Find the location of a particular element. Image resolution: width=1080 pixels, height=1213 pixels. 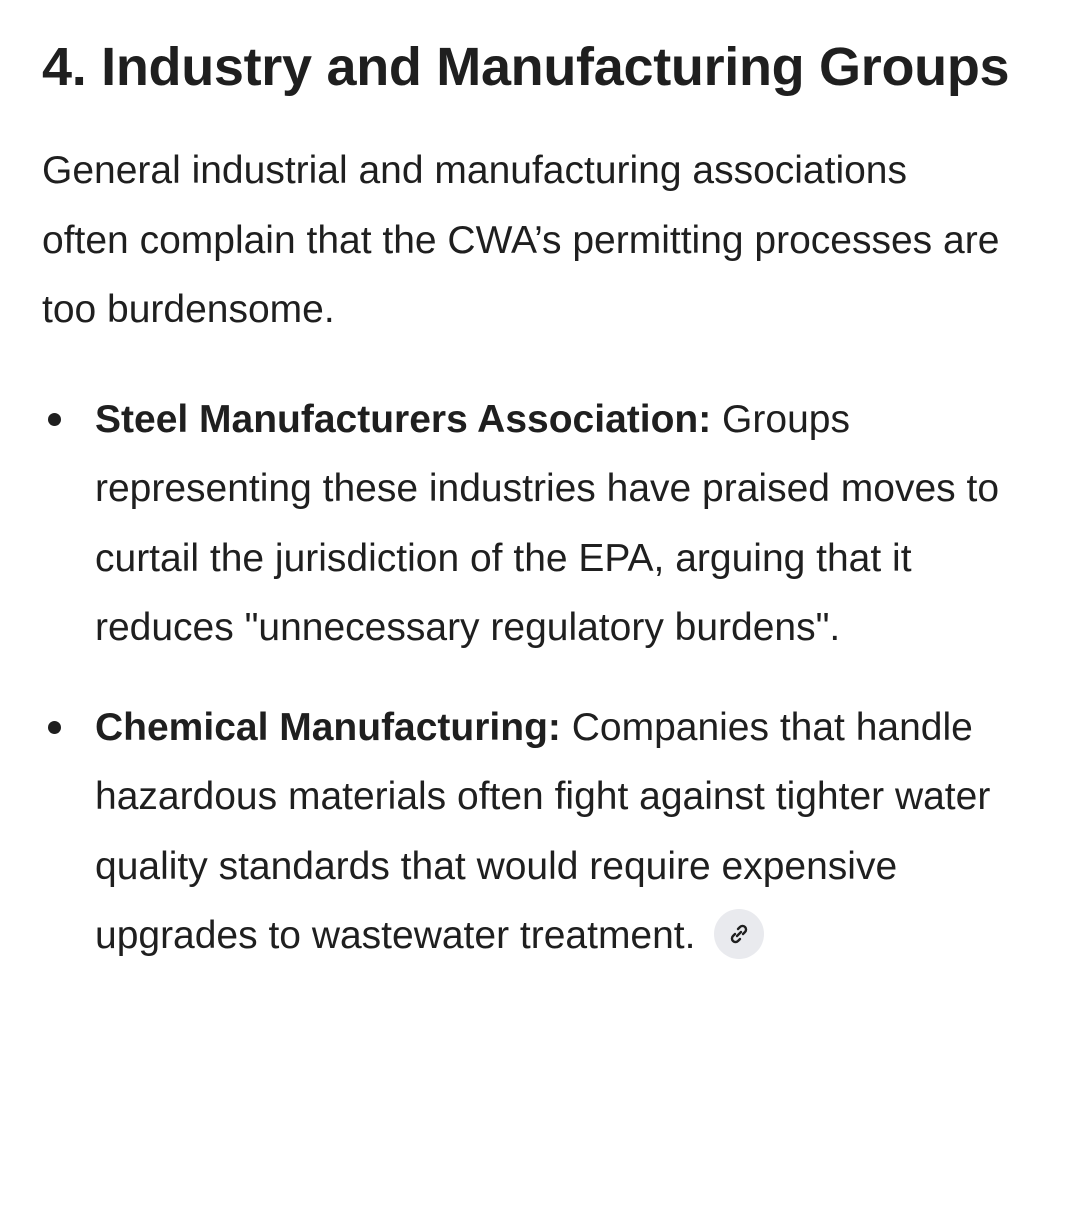

link-icon is located at coordinates (739, 933).